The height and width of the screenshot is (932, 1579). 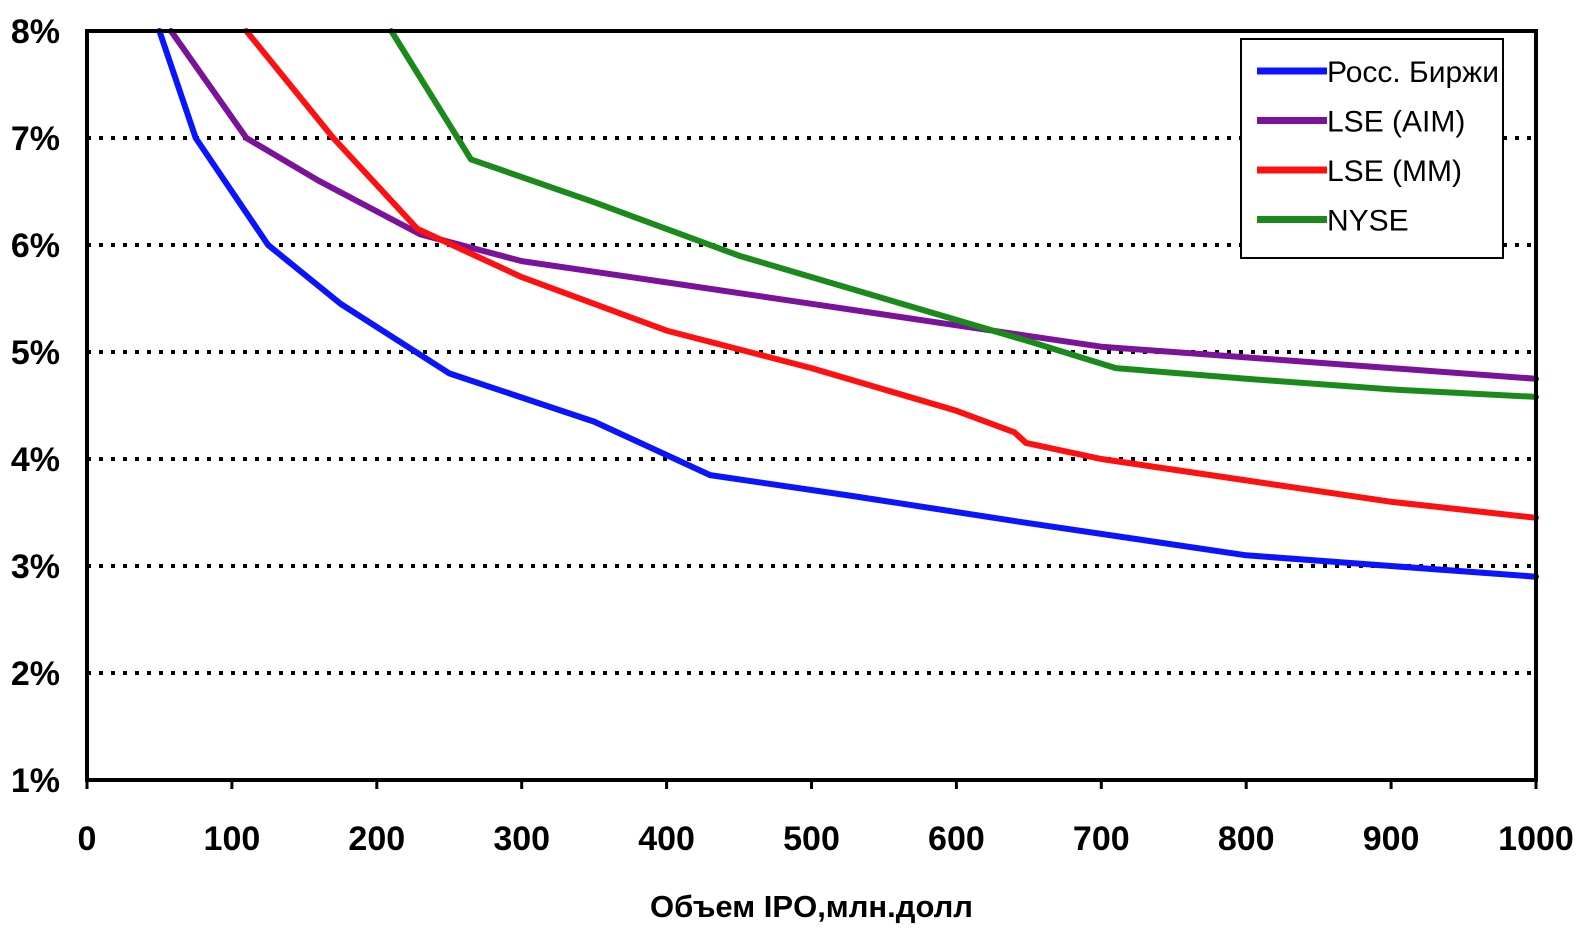 I want to click on y-tick-label: 8%, so click(x=35, y=32).